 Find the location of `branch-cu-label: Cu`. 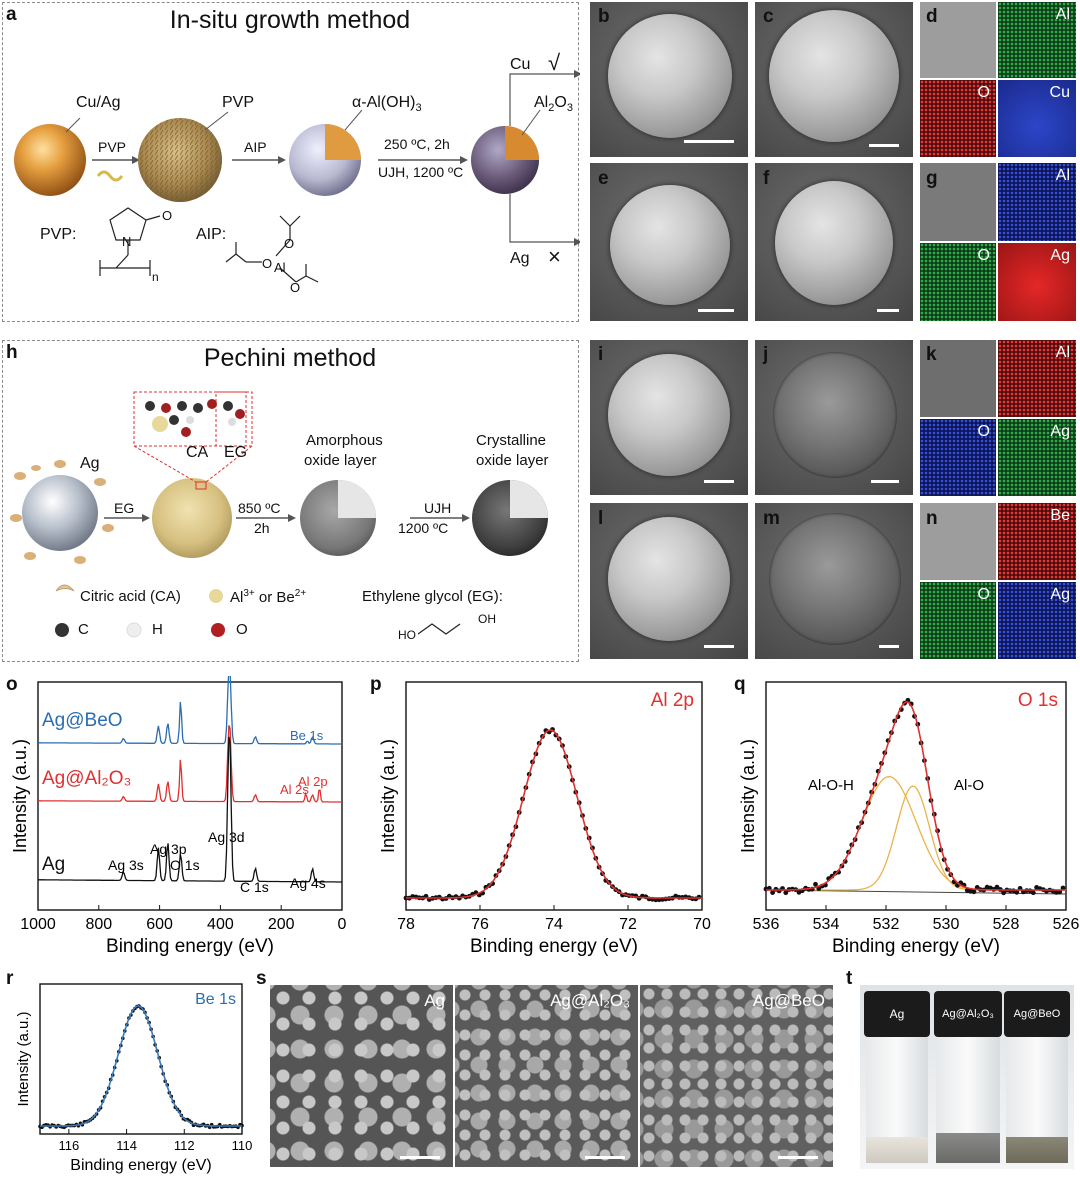

branch-cu-label: Cu is located at coordinates (520, 64).